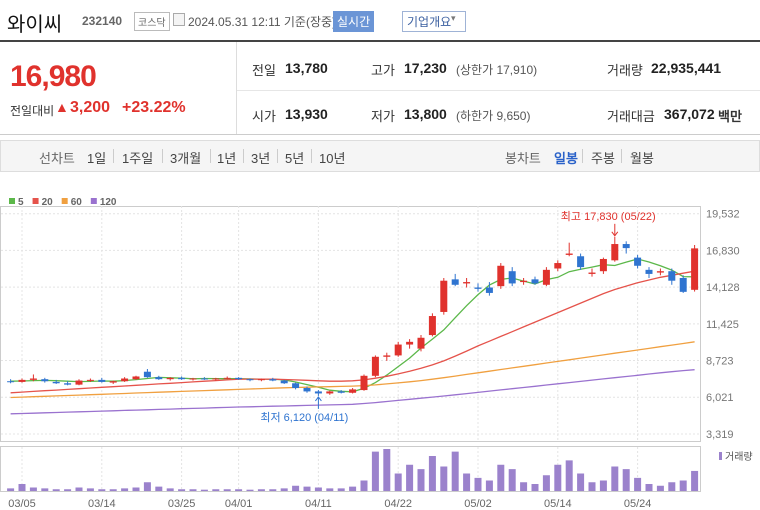 Image resolution: width=760 pixels, height=510 pixels. What do you see at coordinates (352, 392) in the screenshot?
I see `moving-average-line` at bounding box center [352, 392].